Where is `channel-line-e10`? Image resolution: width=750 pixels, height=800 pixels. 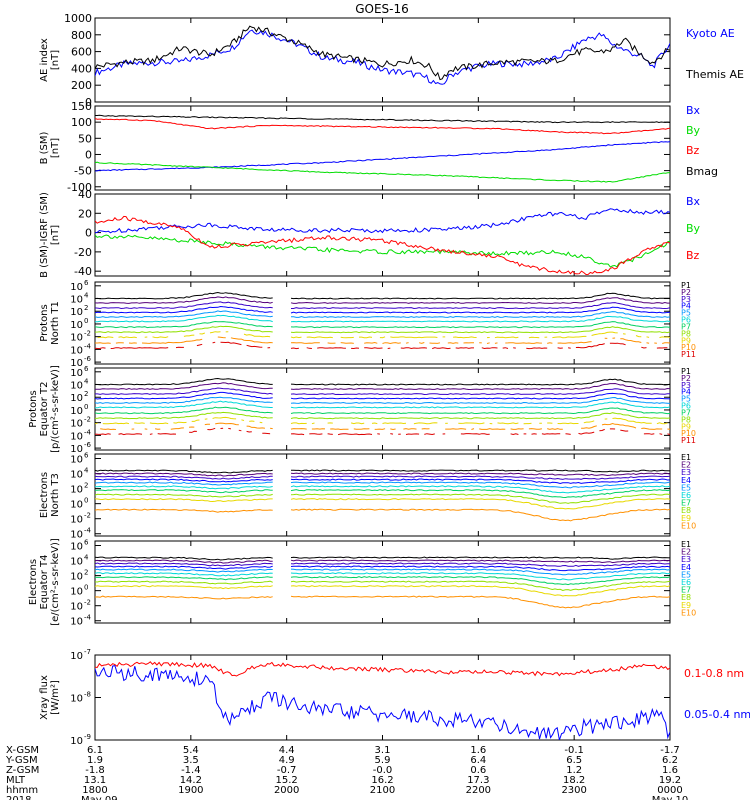 channel-line-e10 is located at coordinates (480, 515).